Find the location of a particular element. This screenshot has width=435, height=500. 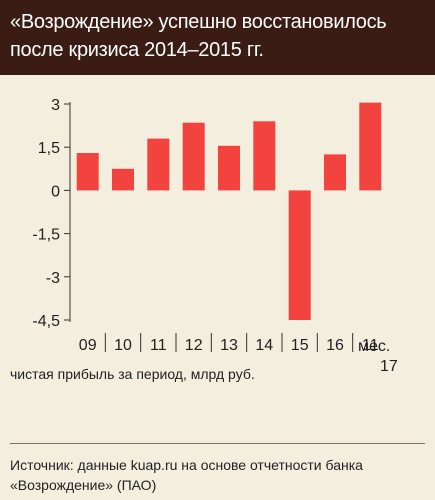

y-axis-label: чистая прибыль за период, млрд руб. is located at coordinates (132, 374).